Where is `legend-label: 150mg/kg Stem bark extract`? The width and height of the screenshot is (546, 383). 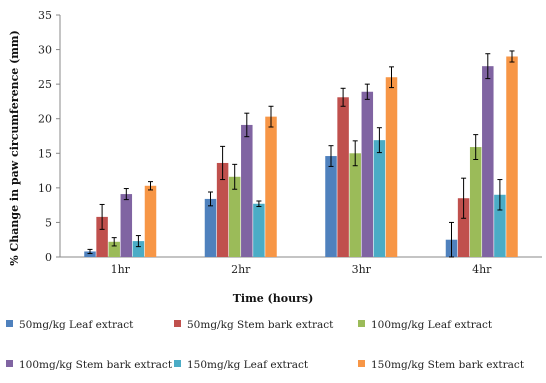 legend-label: 150mg/kg Stem bark extract is located at coordinates (448, 365).